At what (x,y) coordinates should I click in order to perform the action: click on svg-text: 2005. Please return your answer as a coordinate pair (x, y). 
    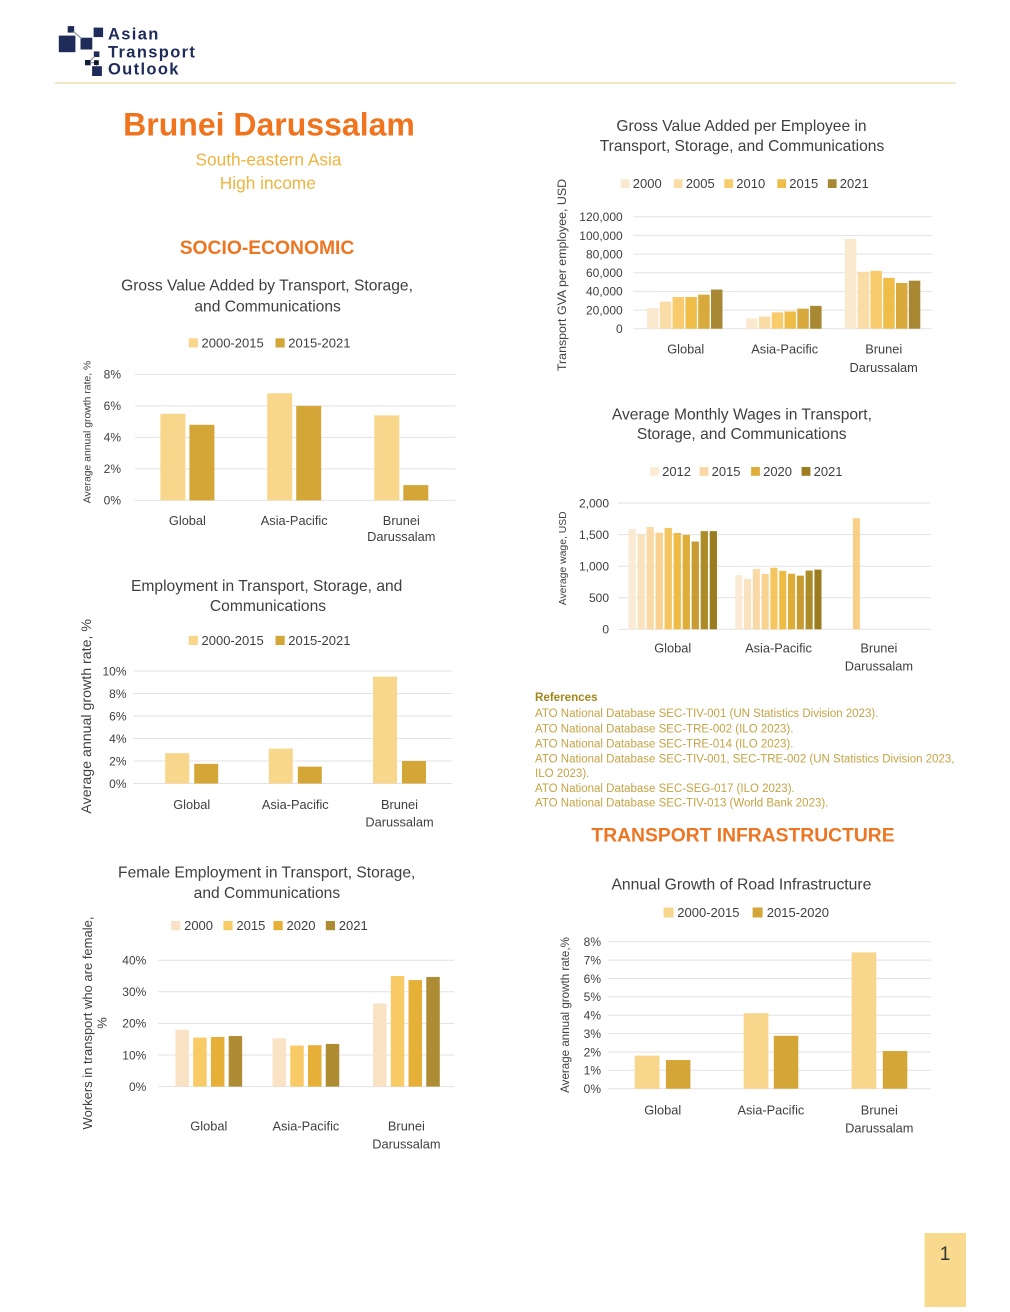
    Looking at the image, I should click on (700, 183).